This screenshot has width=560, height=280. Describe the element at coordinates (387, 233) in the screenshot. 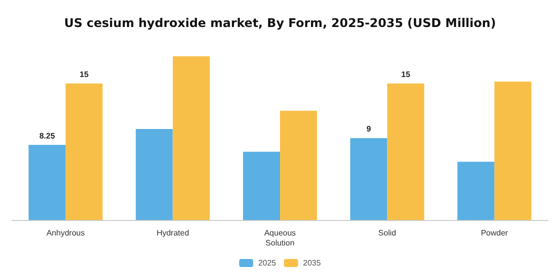

I see `x-tick-label: Solid` at that location.